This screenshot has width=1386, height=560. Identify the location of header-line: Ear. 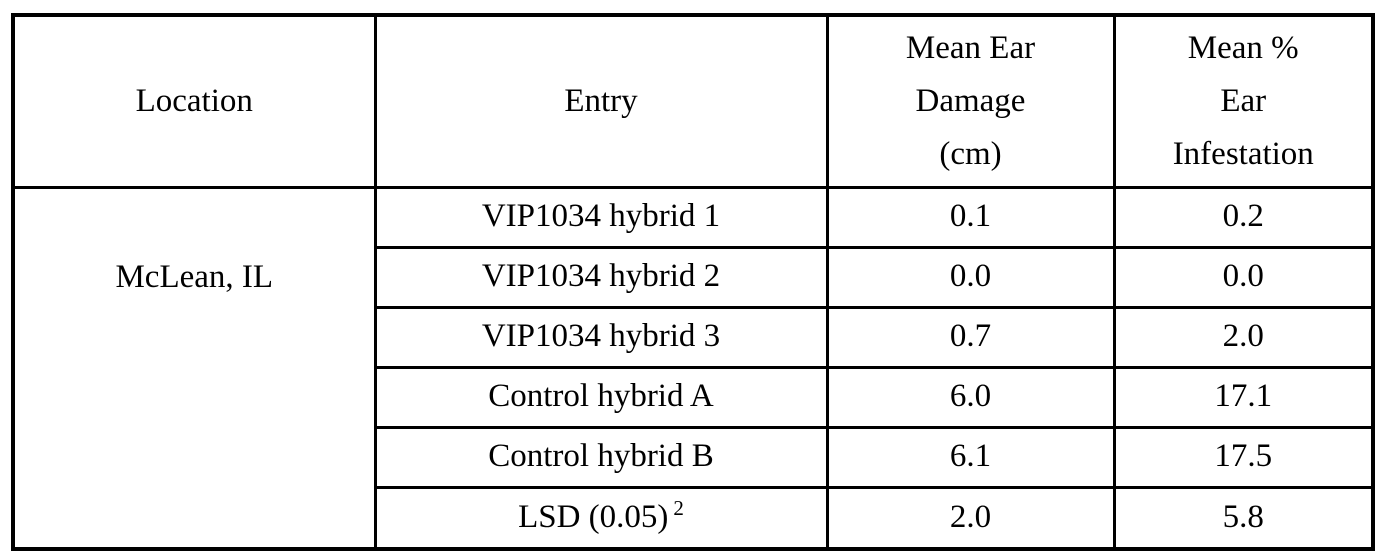
(1243, 100).